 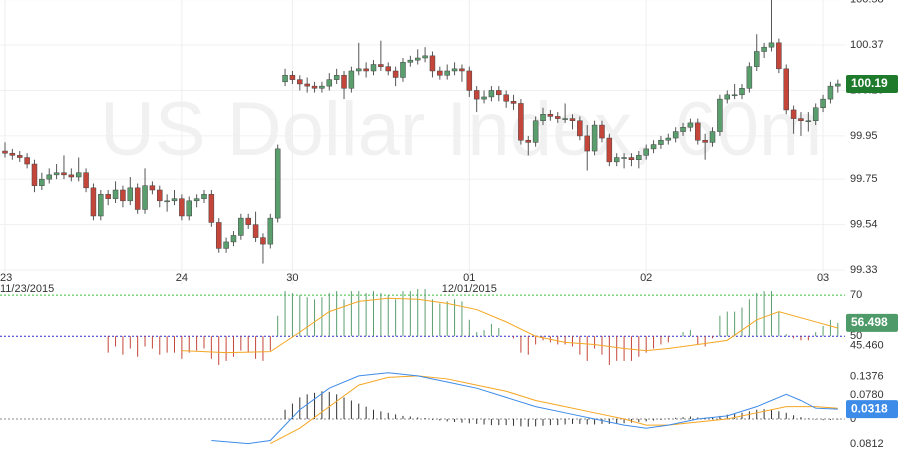 I want to click on rsi-badge, so click(x=872, y=322).